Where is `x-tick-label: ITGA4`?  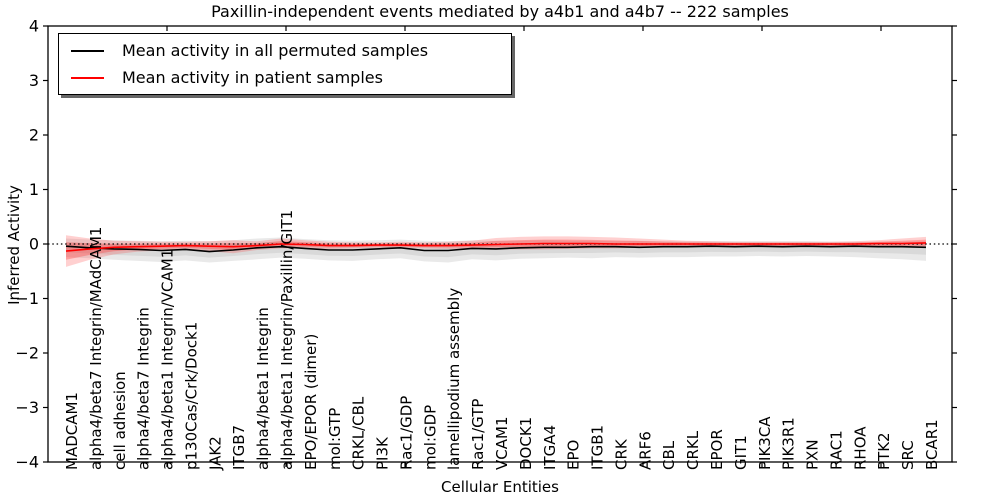
x-tick-label: ITGA4 is located at coordinates (550, 447).